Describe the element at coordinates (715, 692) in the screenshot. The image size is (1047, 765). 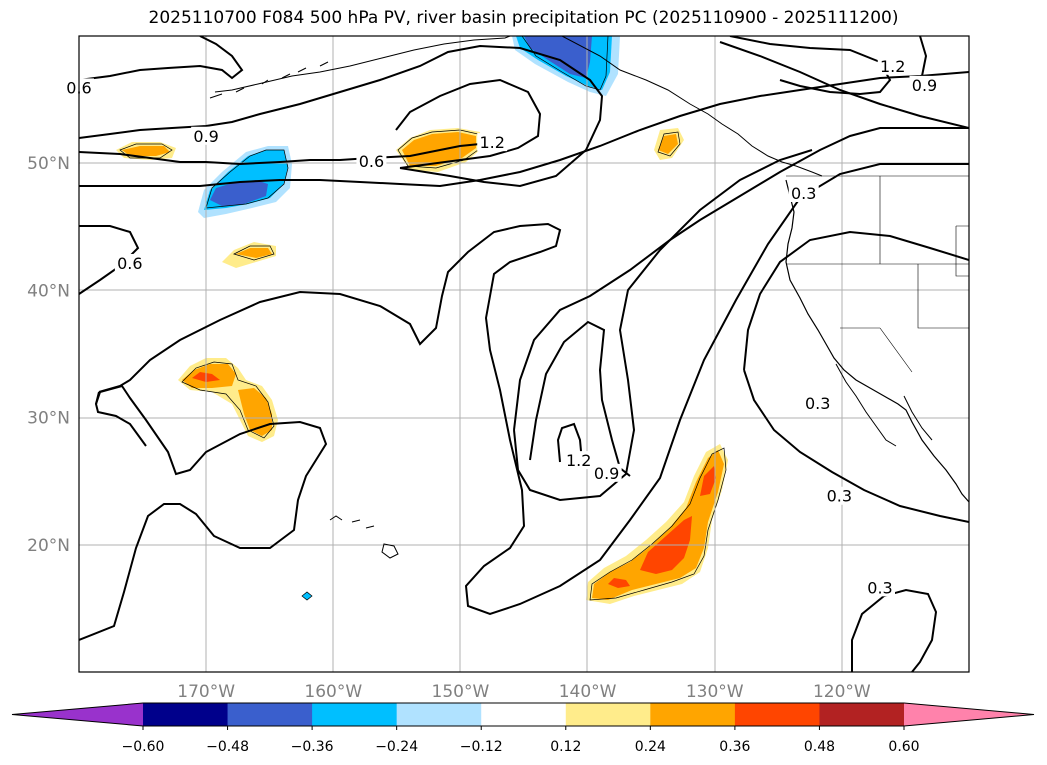
I see `lon-tick-label: 130°W` at that location.